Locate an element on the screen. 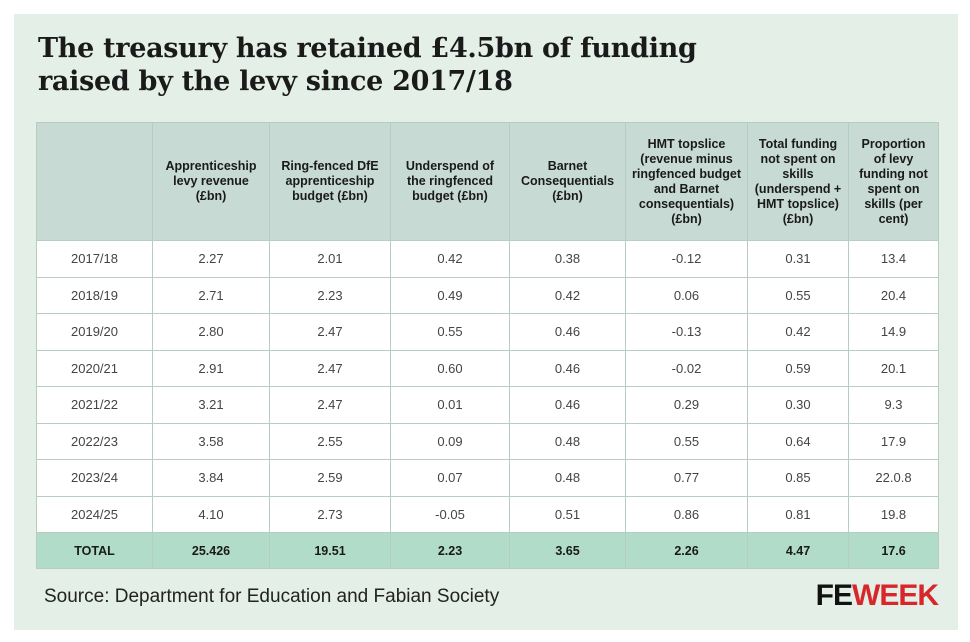 The height and width of the screenshot is (642, 970). value-cell: 0.01 is located at coordinates (450, 405).